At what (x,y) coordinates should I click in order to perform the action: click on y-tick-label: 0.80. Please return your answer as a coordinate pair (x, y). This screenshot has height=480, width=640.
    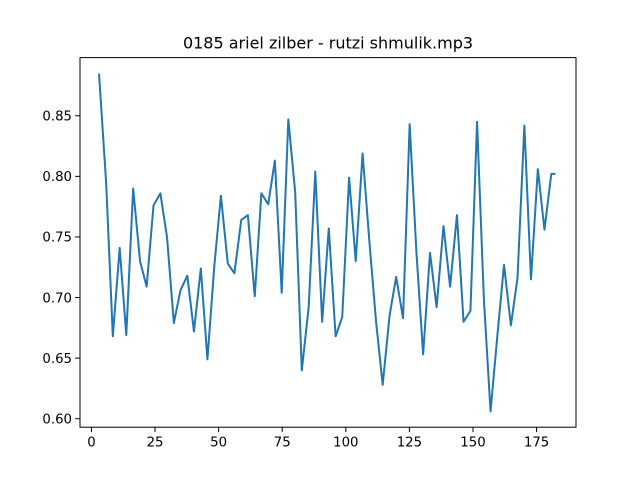
    Looking at the image, I should click on (57, 177).